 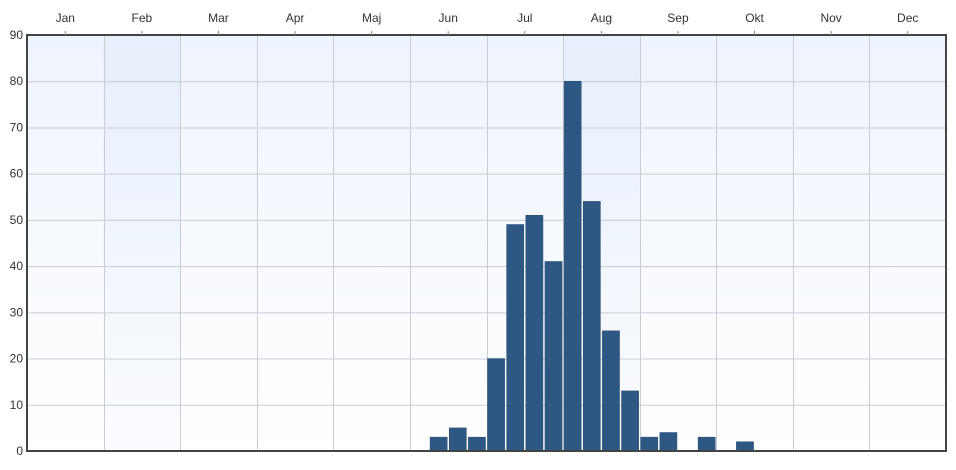 What do you see at coordinates (218, 18) in the screenshot?
I see `x-tick-label: Mar` at bounding box center [218, 18].